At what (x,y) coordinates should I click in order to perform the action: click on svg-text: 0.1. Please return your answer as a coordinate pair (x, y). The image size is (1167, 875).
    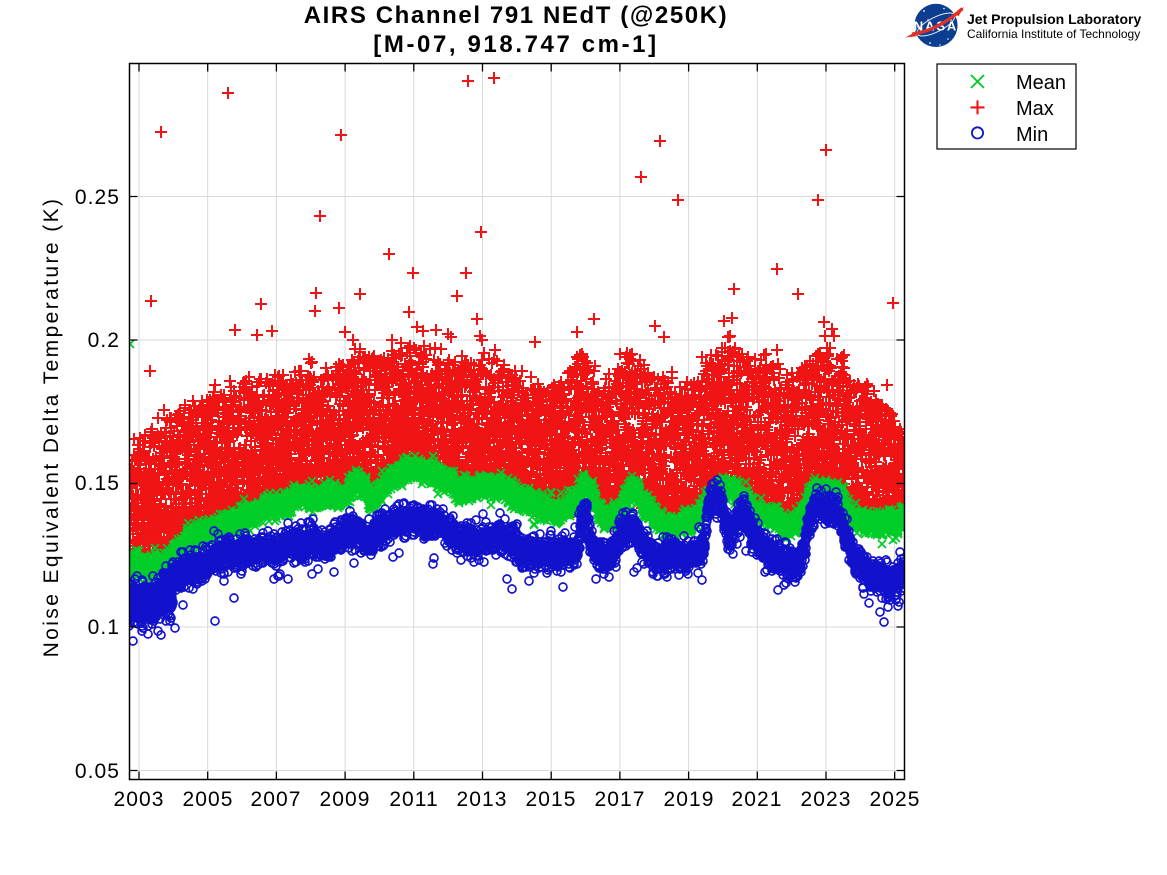
    Looking at the image, I should click on (104, 627).